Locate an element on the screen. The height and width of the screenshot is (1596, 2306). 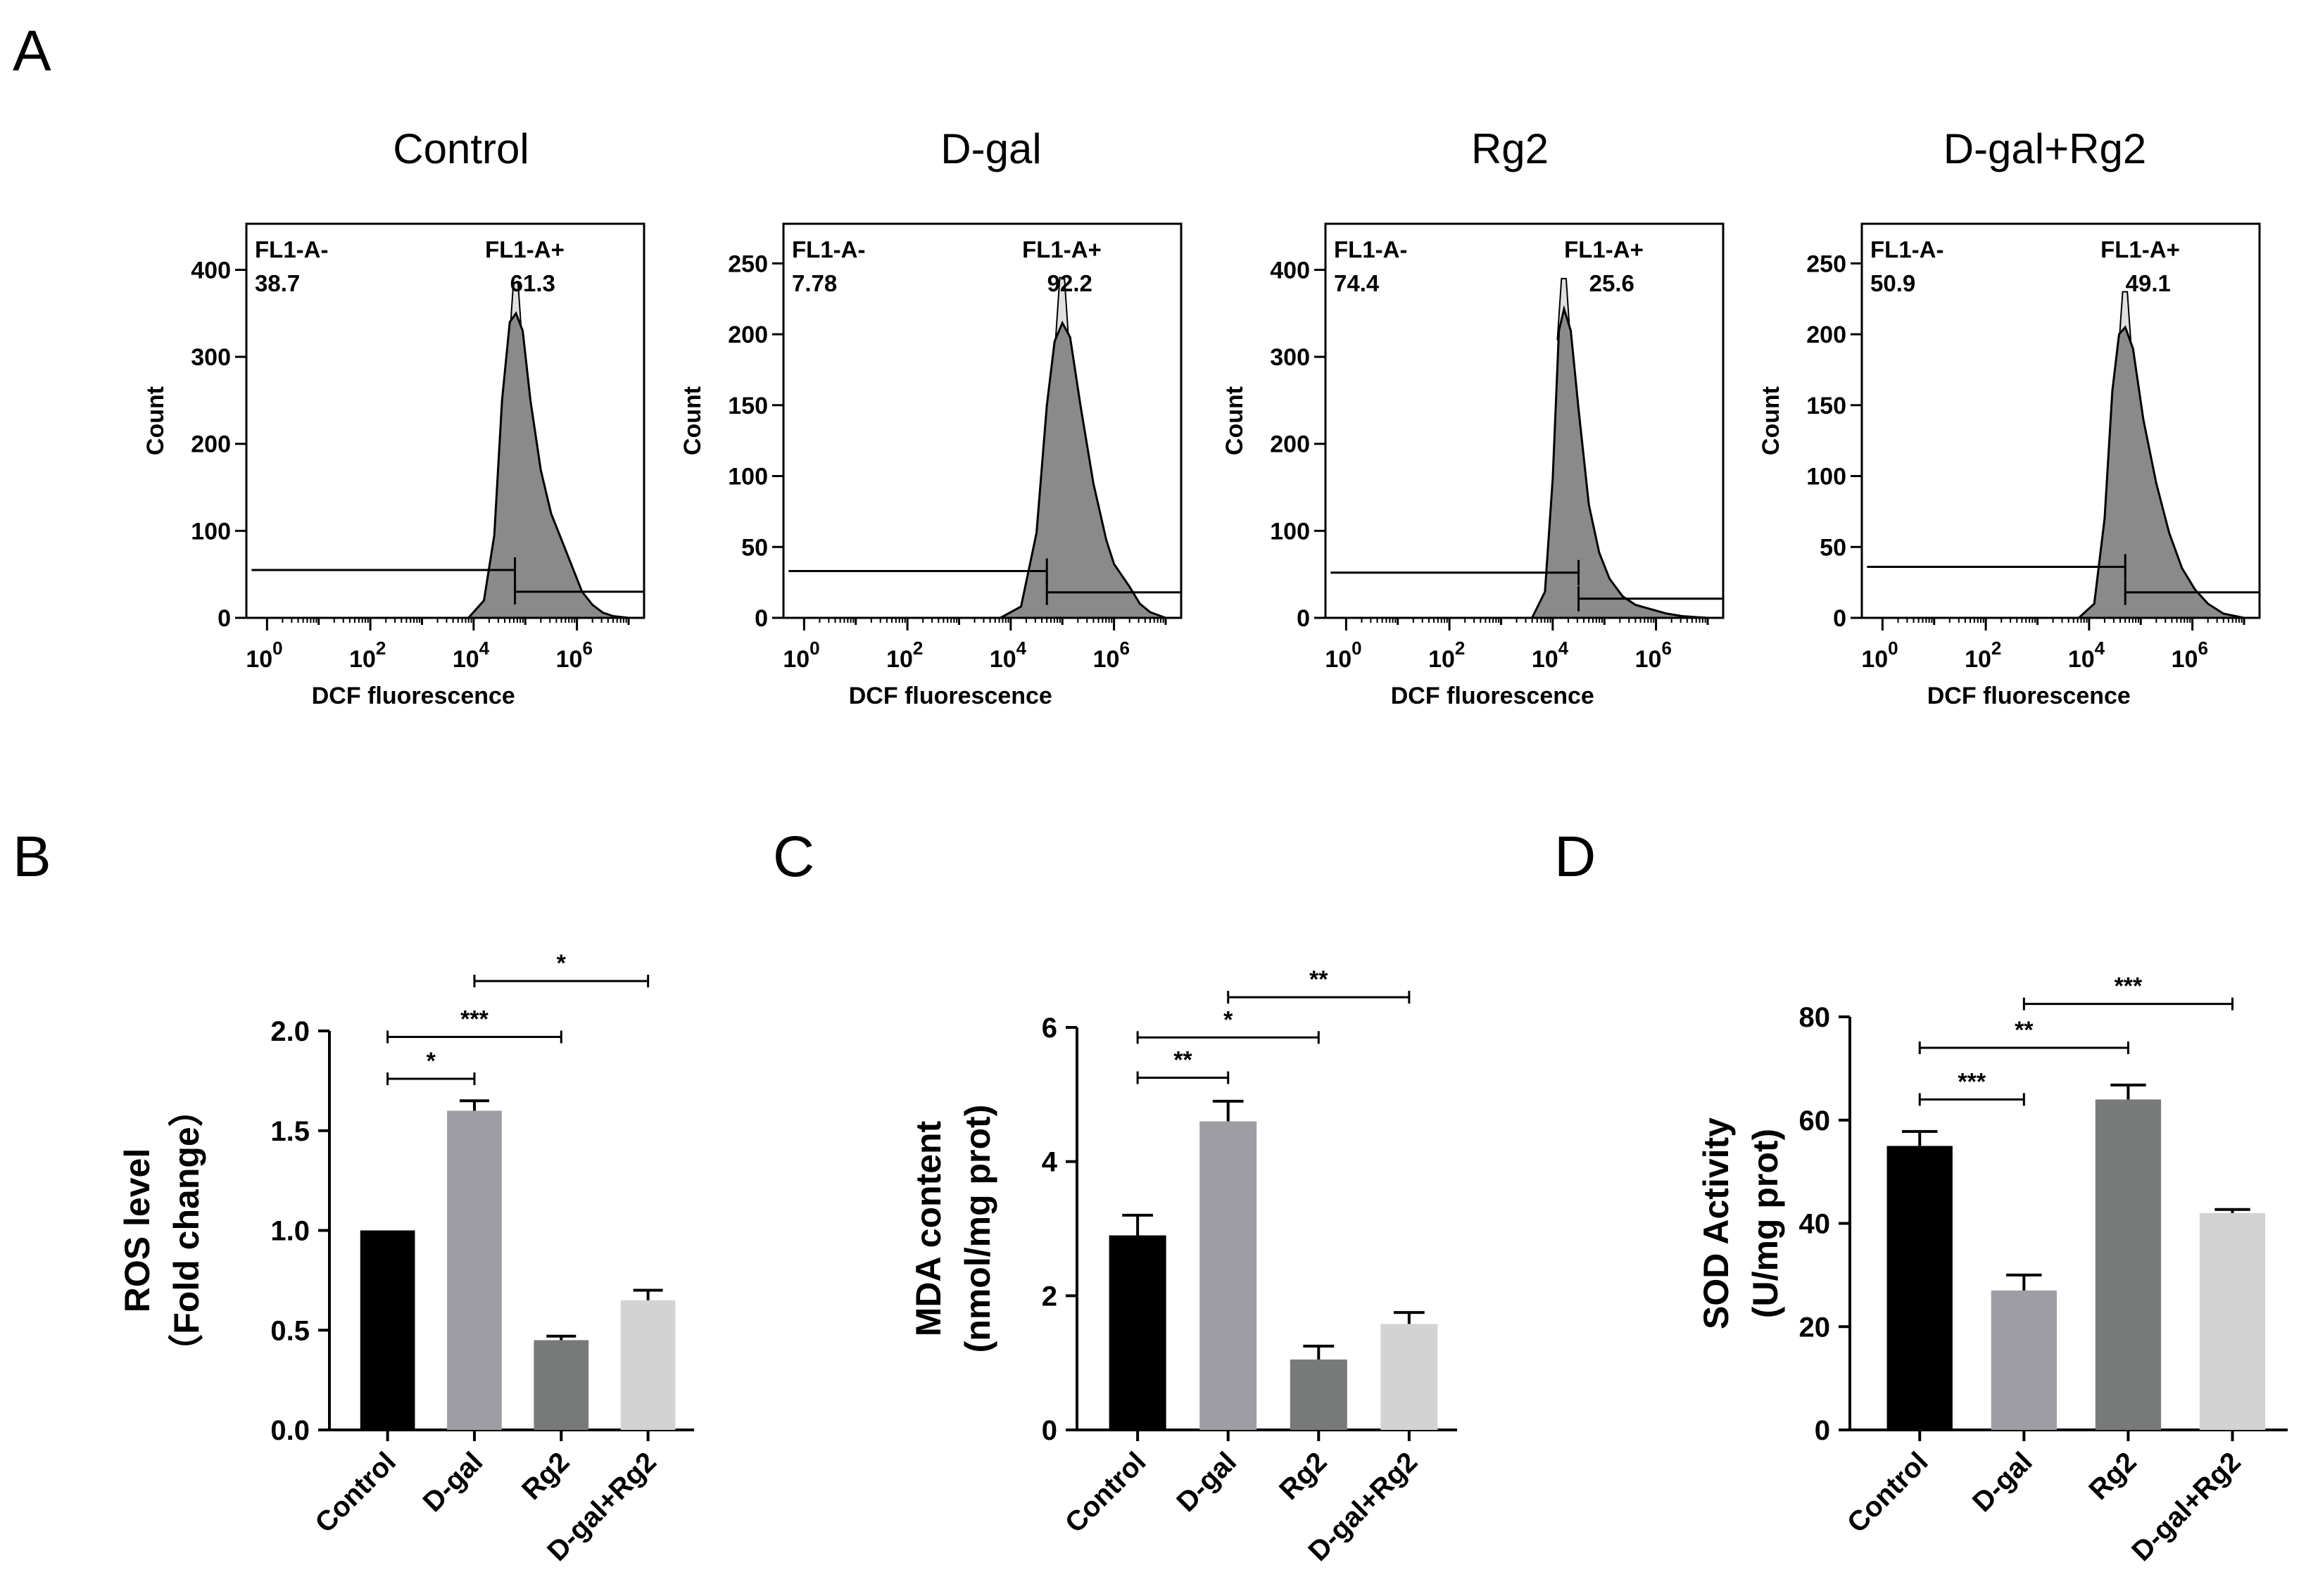
hist-d-gal-rg2-ytick-label-150: 150 is located at coordinates (1826, 406).